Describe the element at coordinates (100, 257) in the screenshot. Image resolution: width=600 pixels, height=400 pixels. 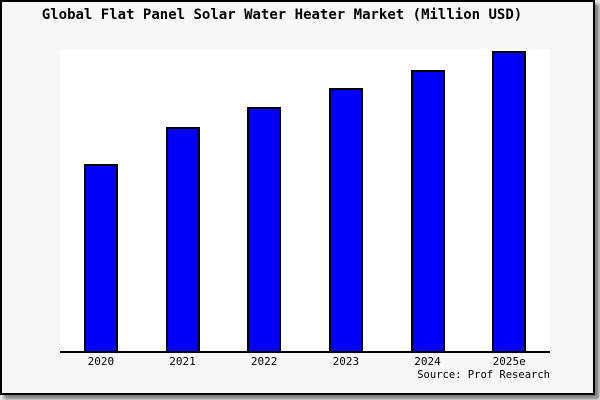
I see `bar-2020` at that location.